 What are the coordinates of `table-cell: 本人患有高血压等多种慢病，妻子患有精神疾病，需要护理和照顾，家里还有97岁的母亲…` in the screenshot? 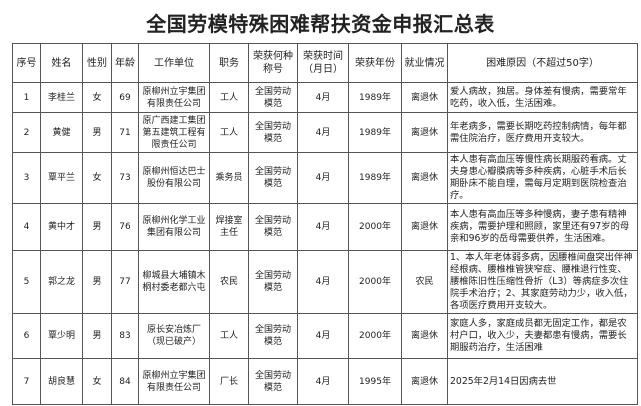 It's located at (542, 227).